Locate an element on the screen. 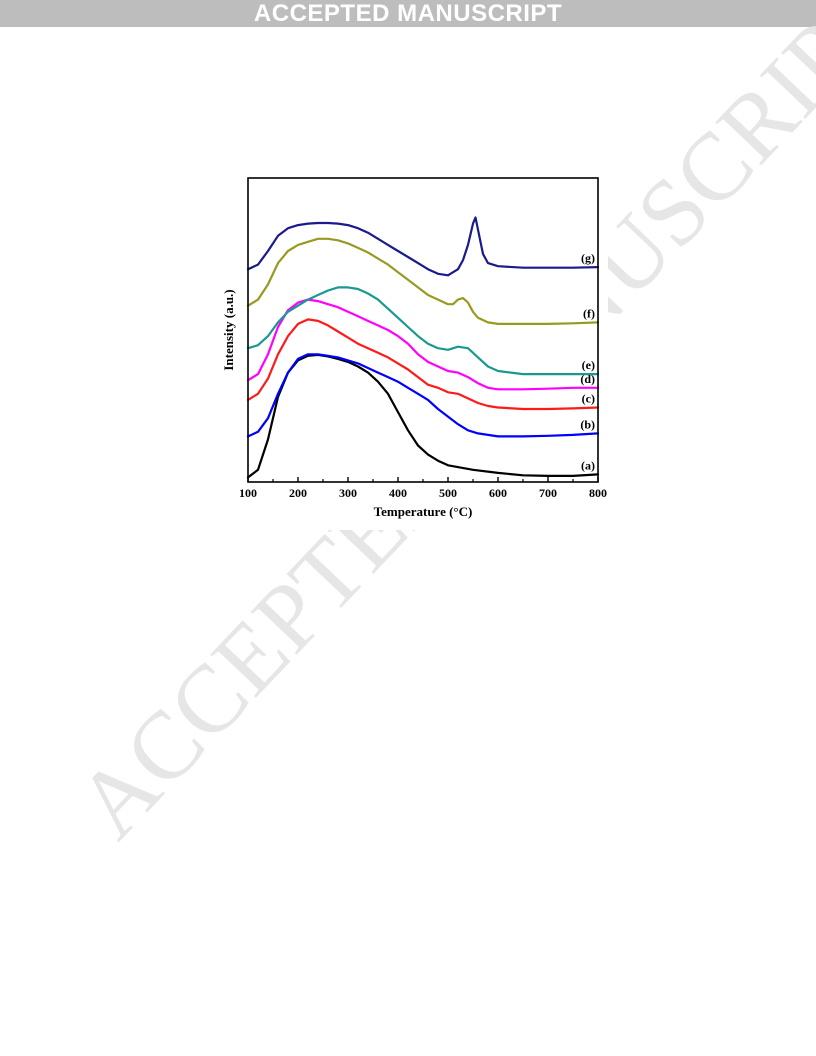  series-label-2: (b) is located at coordinates (587, 424).